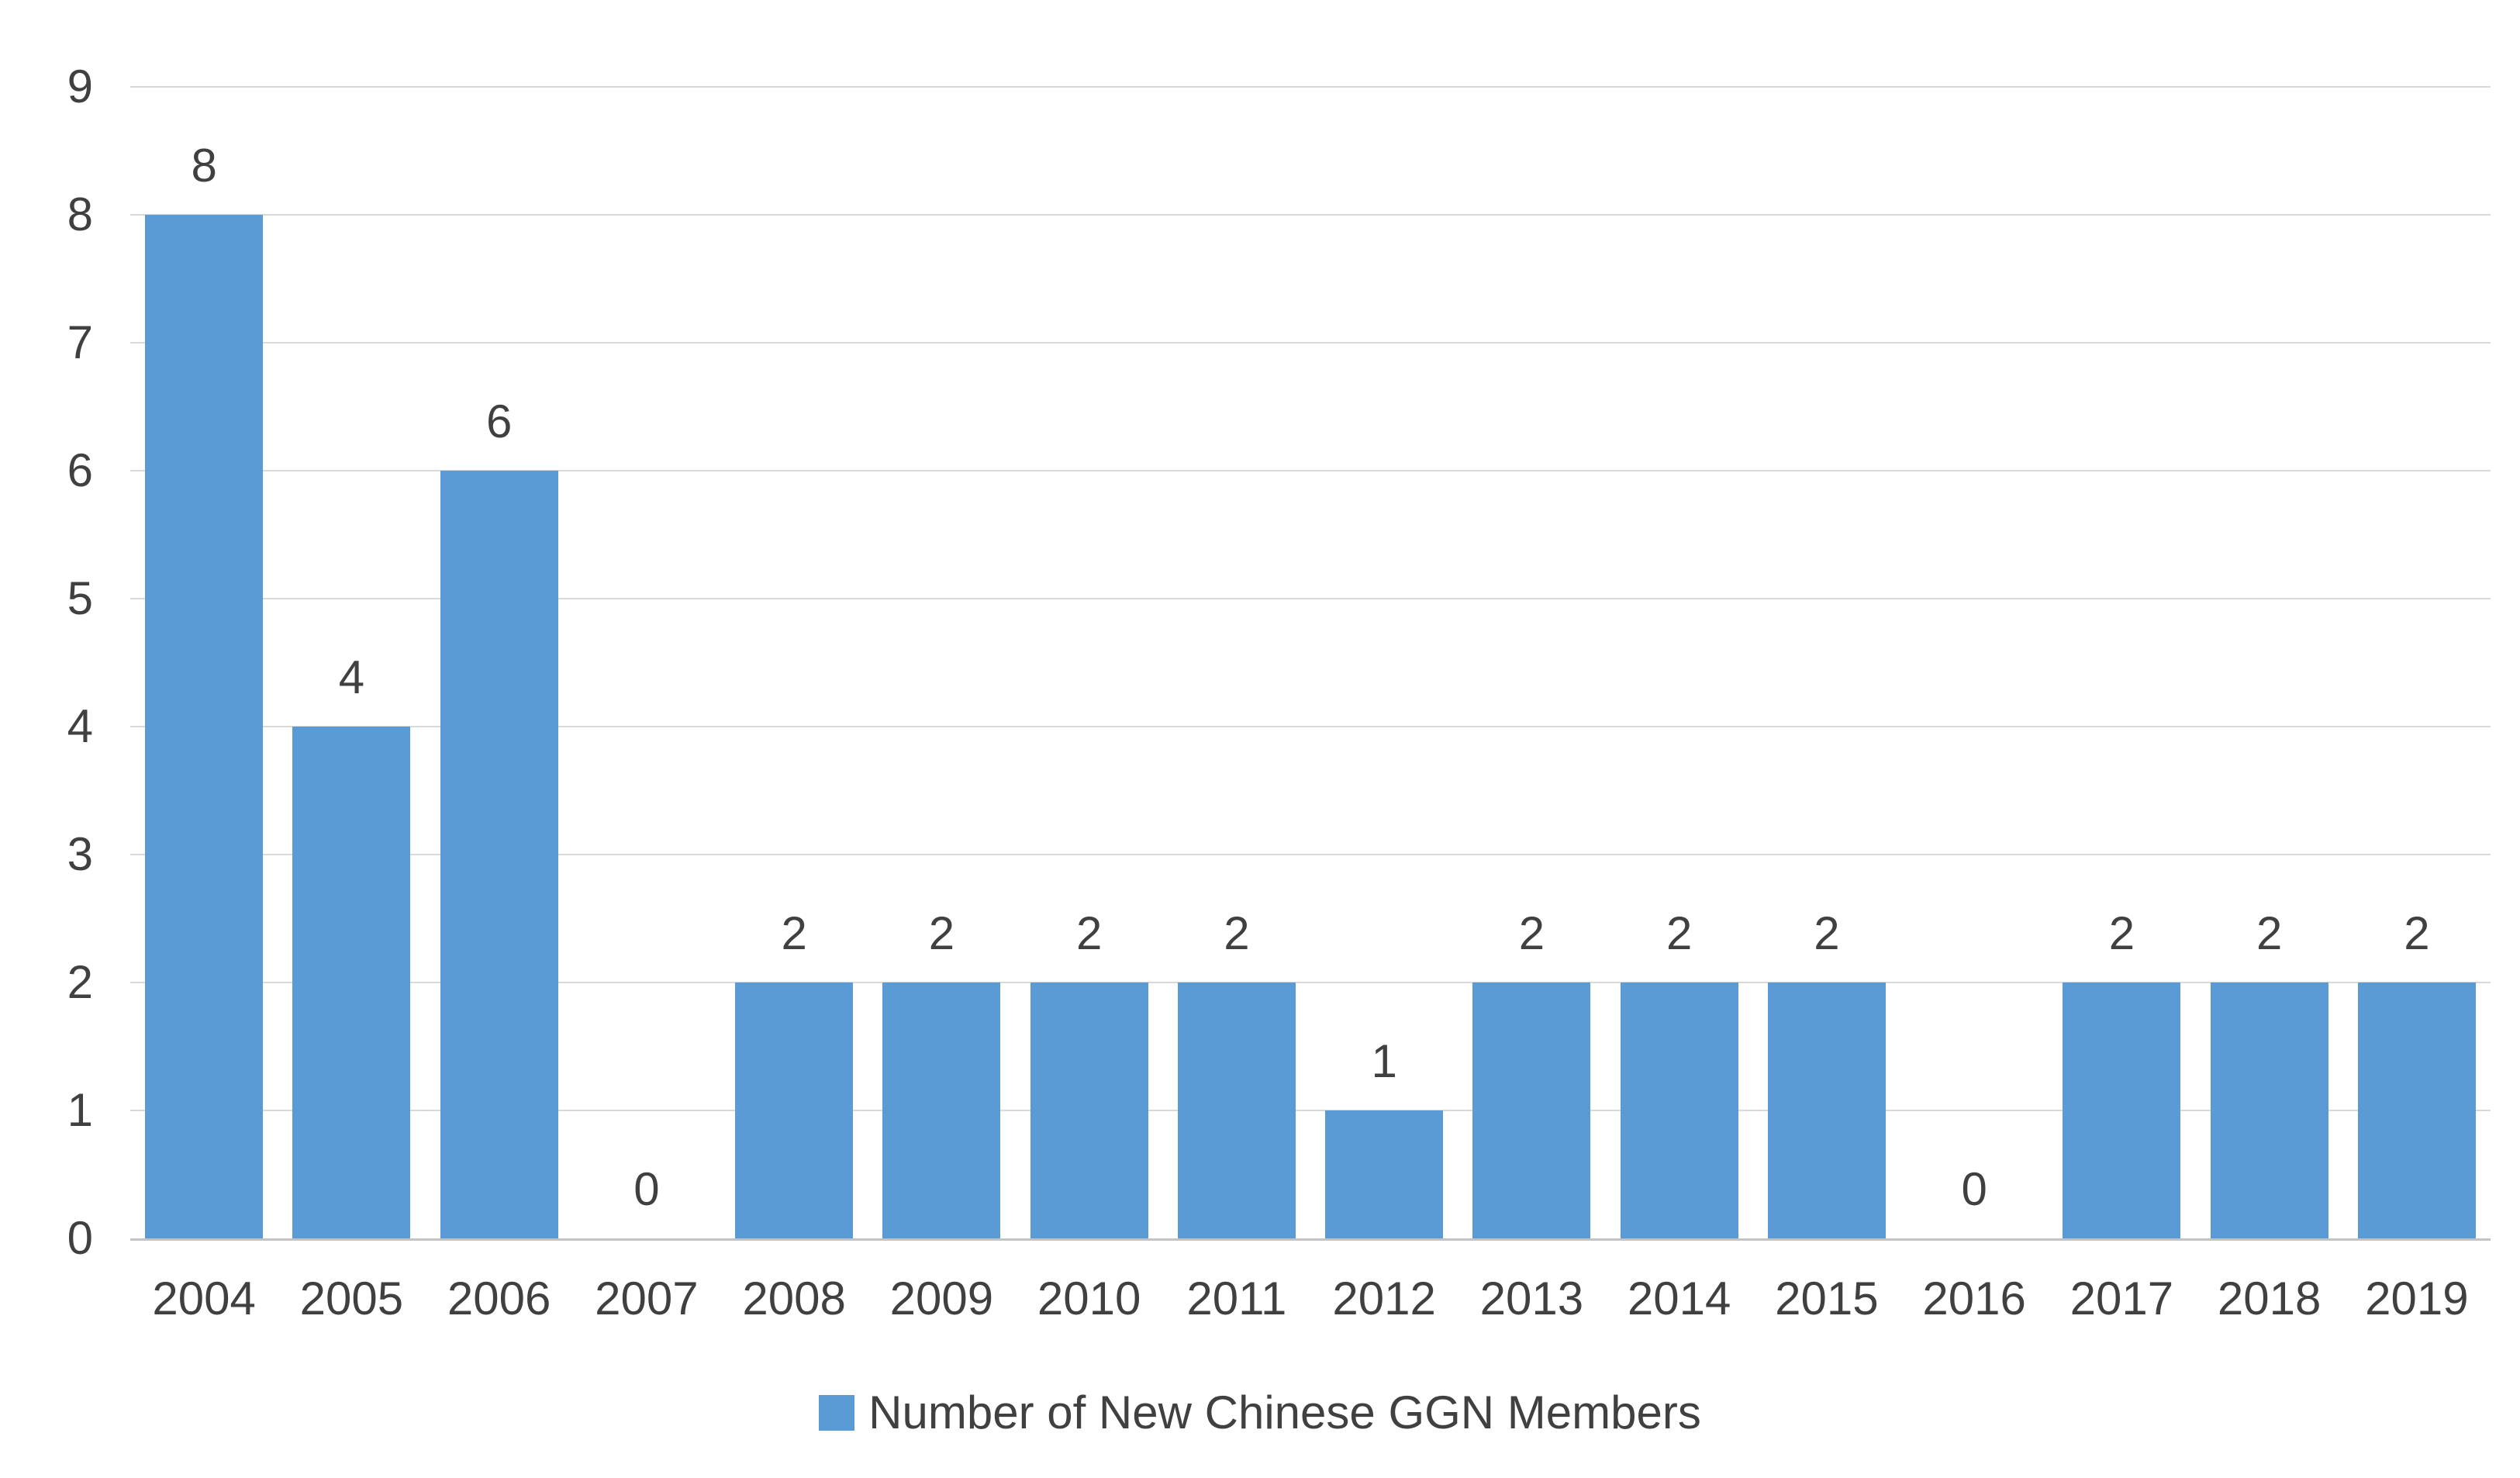 The height and width of the screenshot is (1478, 2520). What do you see at coordinates (80, 1110) in the screenshot?
I see `y-axis-tick-label: 1` at bounding box center [80, 1110].